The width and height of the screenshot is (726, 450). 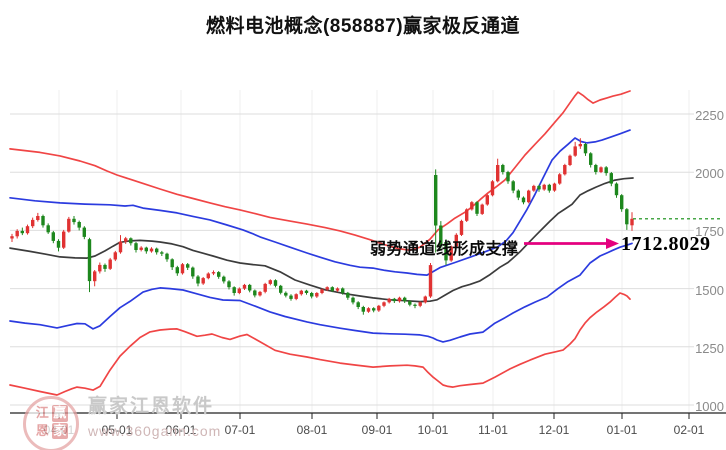 I want to click on y-axis-label: 1750, so click(x=709, y=232).